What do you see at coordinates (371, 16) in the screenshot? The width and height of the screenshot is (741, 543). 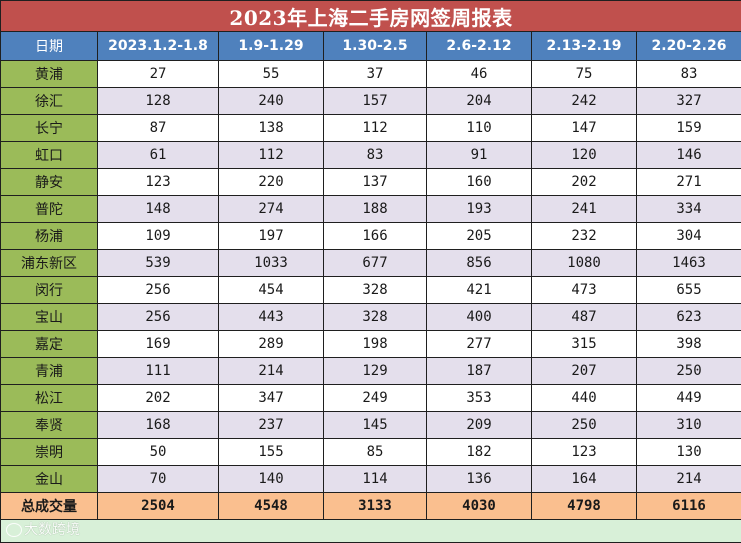 I see `report-title: 2023年上海二手房网签周报表` at bounding box center [371, 16].